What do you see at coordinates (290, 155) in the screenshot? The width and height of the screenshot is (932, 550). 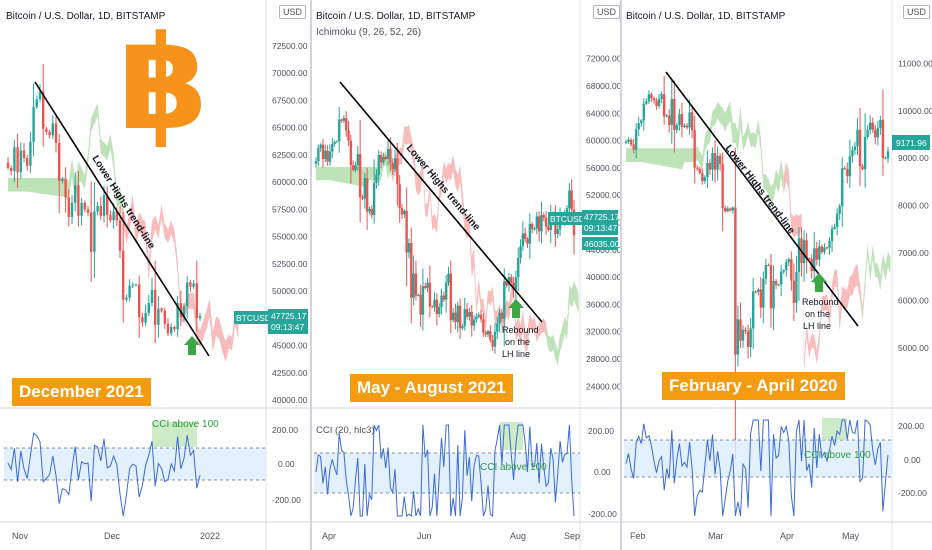 I see `price-tick-label: 62500.00` at bounding box center [290, 155].